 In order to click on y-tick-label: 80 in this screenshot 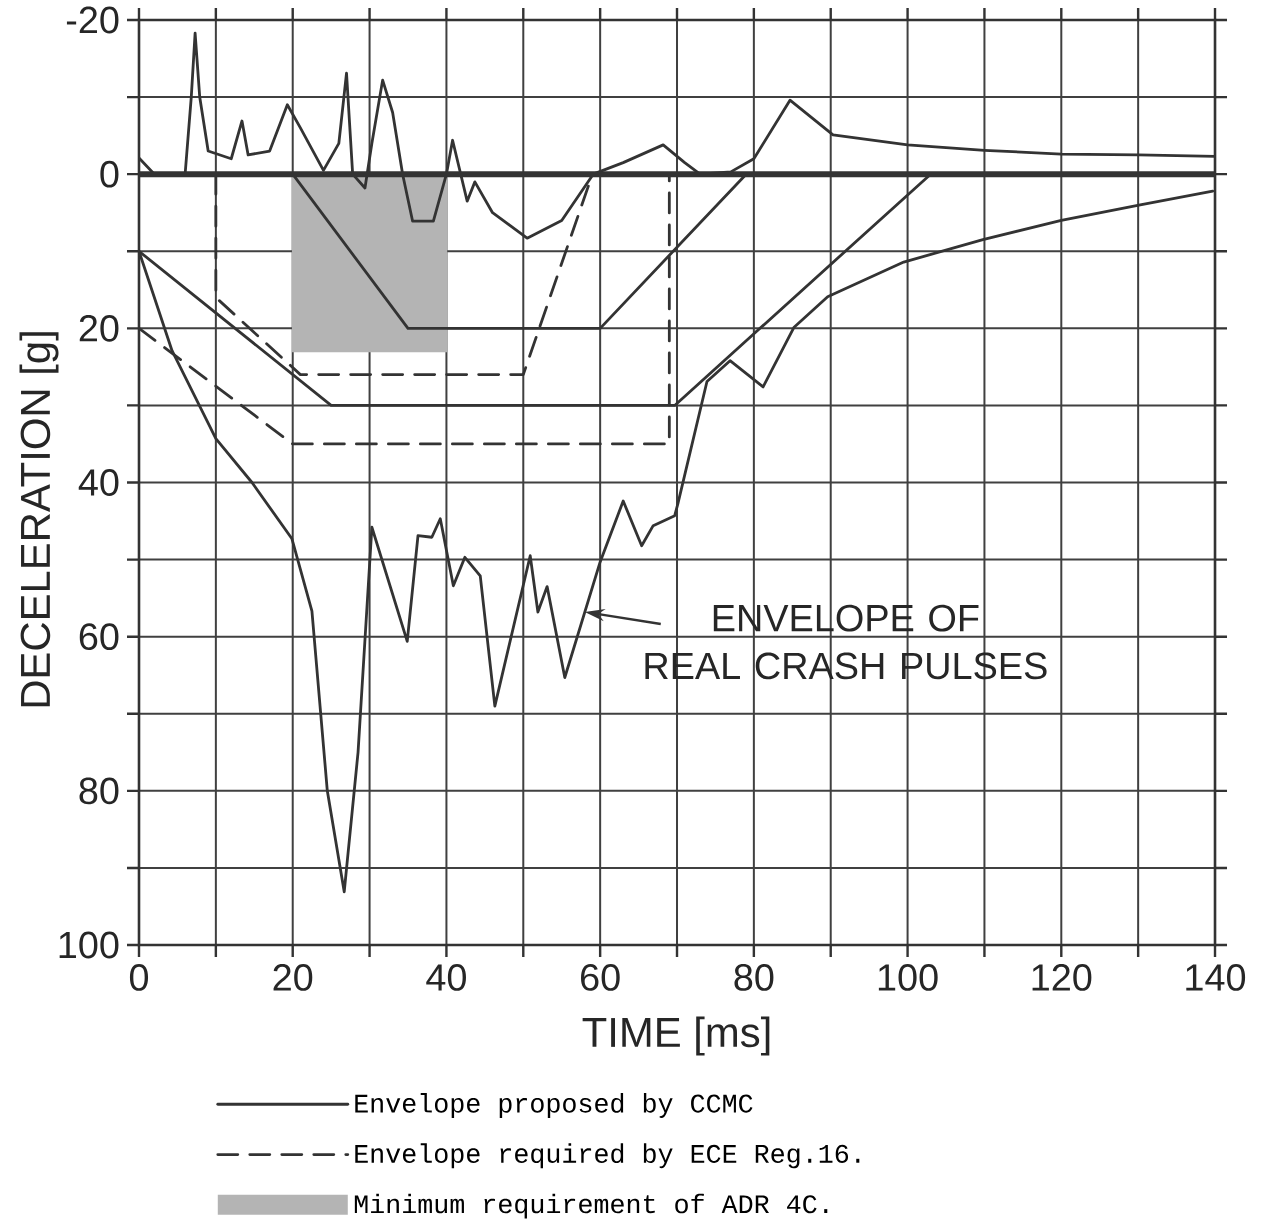, I will do `click(99, 791)`.